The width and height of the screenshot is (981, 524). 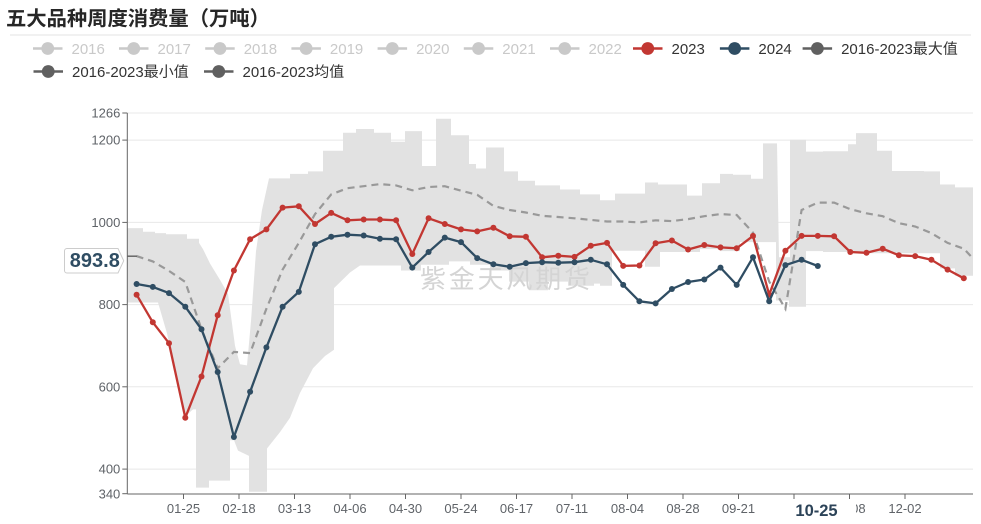 I want to click on svg-text: 600, so click(x=110, y=386).